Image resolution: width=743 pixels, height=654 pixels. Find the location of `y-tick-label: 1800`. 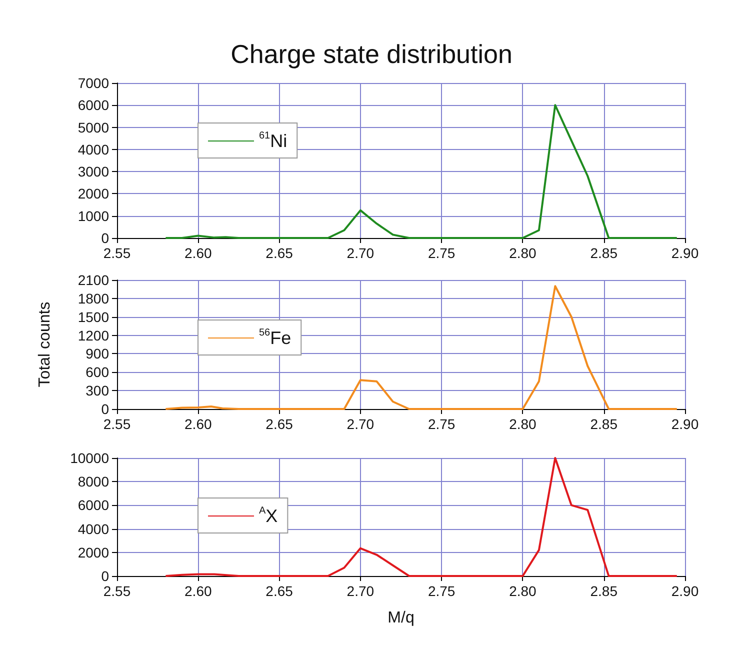

y-tick-label: 1800 is located at coordinates (94, 298).